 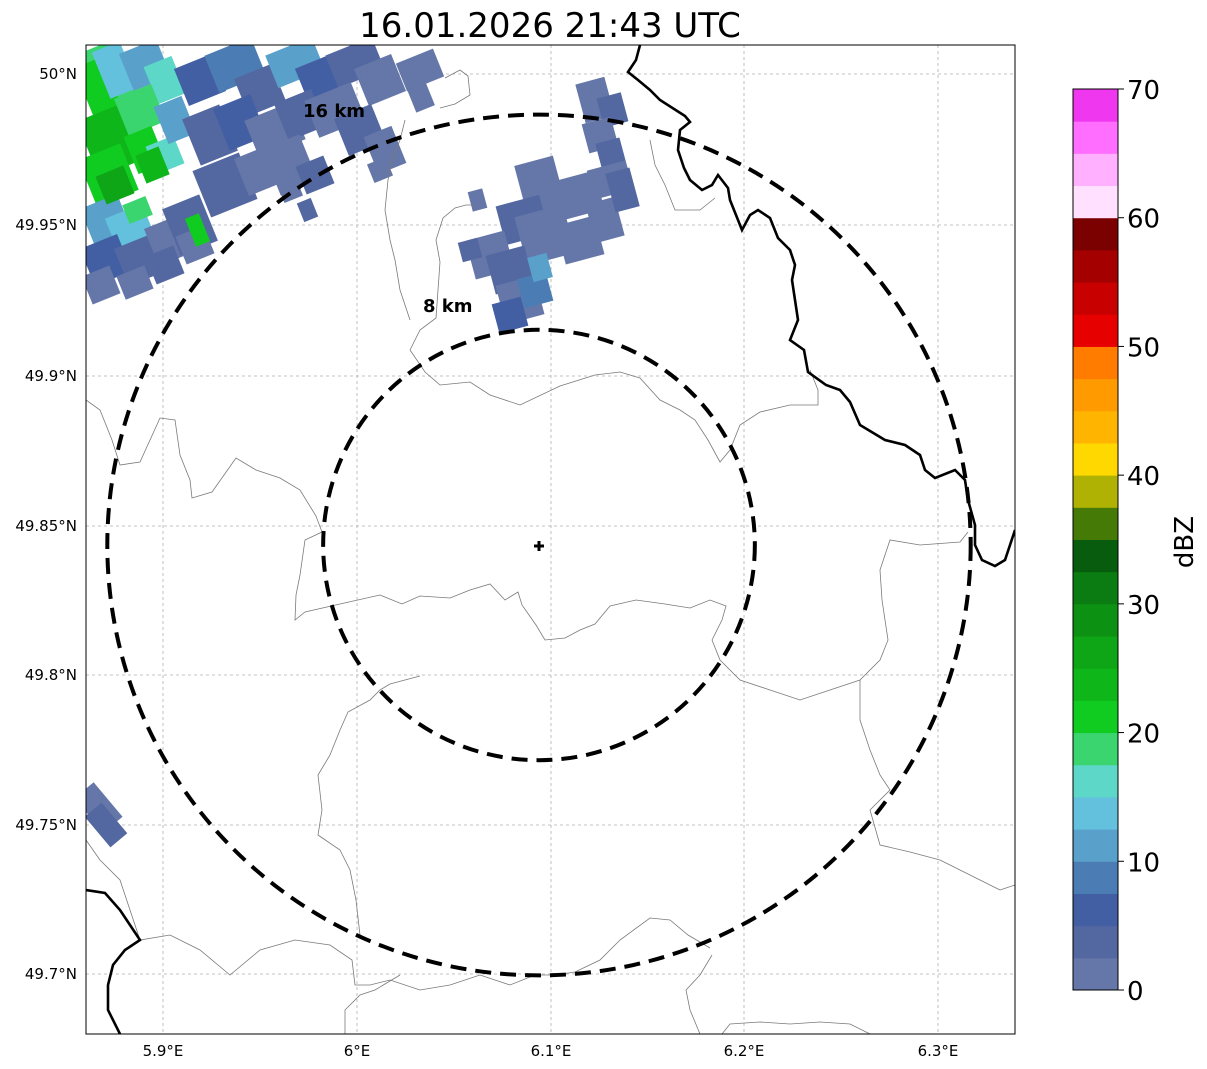 I want to click on colorbar-label: dBZ, so click(x=1185, y=542).